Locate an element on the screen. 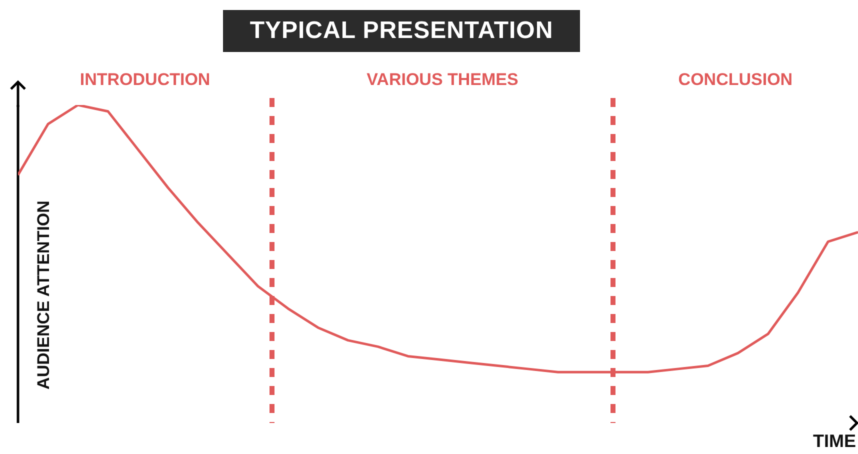  x-axis-title: TIME is located at coordinates (834, 441).